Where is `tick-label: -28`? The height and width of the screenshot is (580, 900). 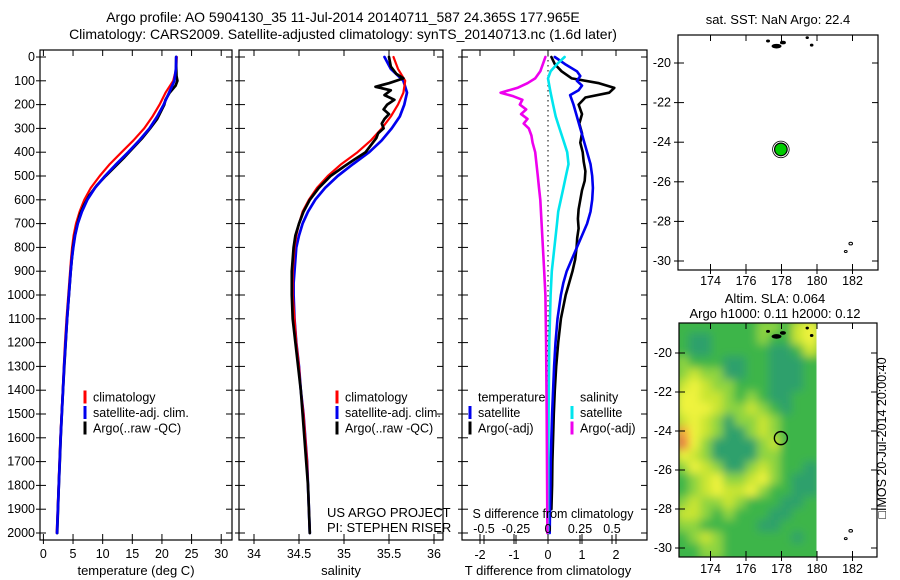
tick-label: -28 is located at coordinates (663, 509).